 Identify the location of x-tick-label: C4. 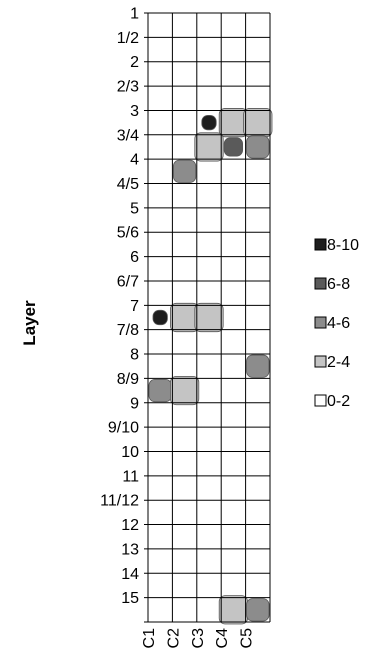
(222, 638).